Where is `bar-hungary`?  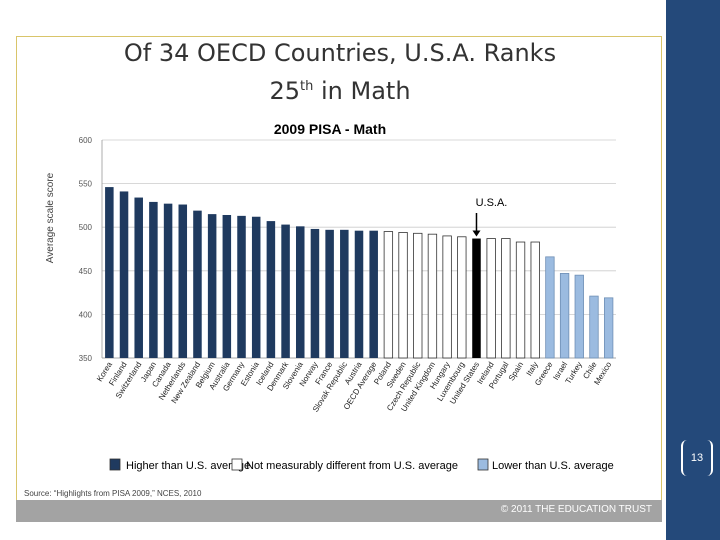 bar-hungary is located at coordinates (447, 297).